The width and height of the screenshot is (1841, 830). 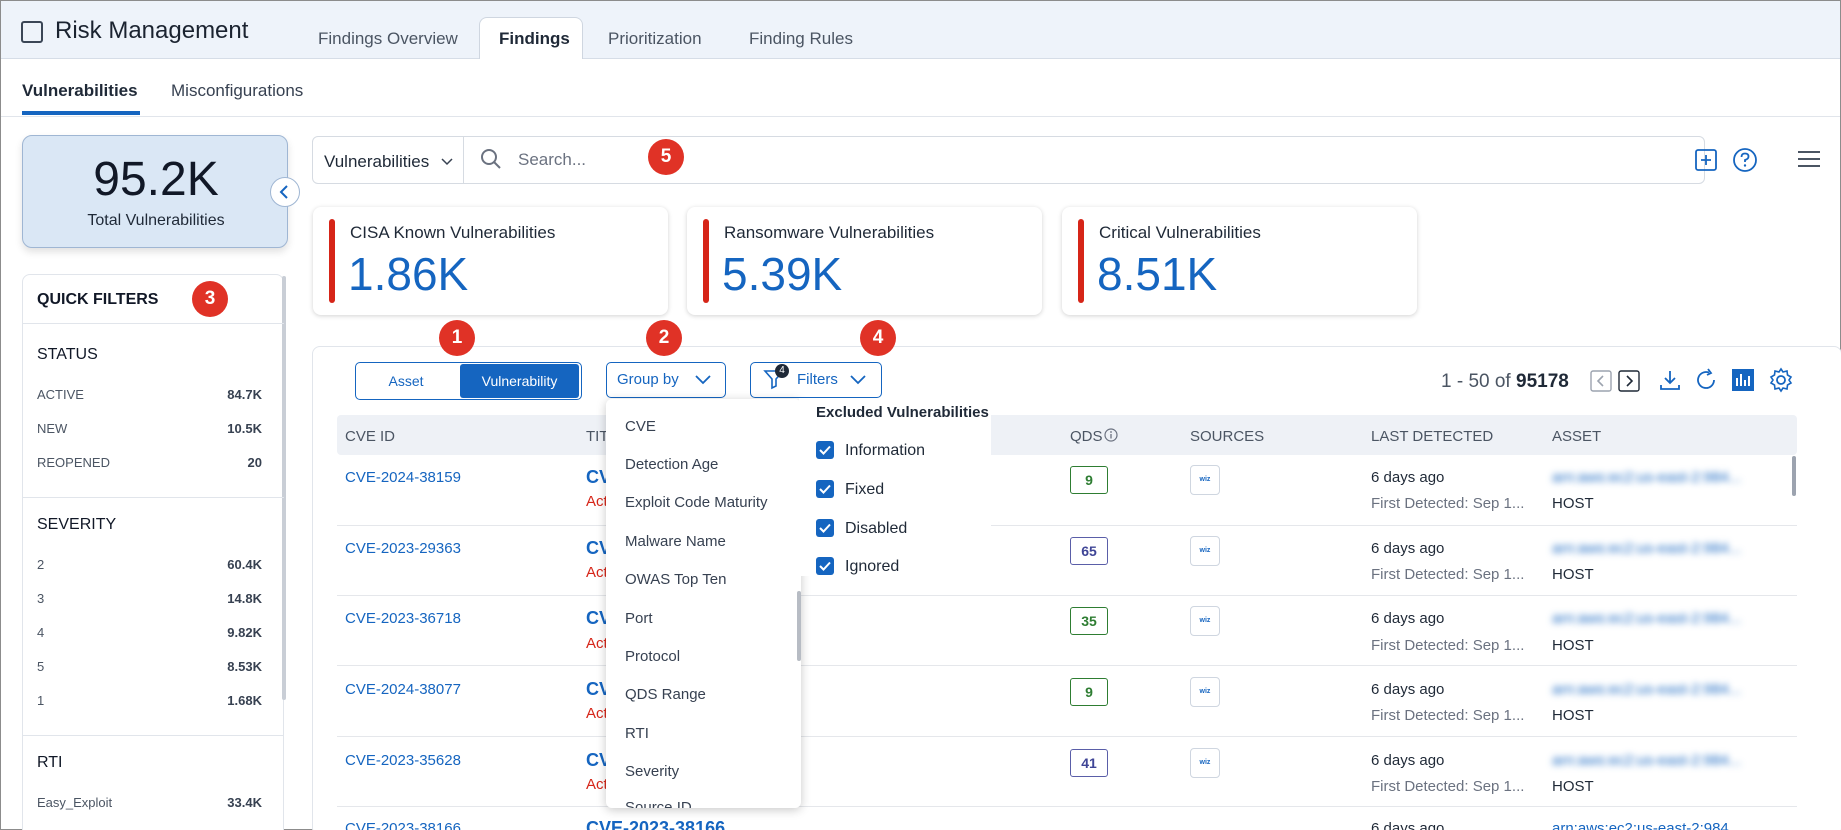 What do you see at coordinates (703, 603) in the screenshot?
I see `group-by-dropdown` at bounding box center [703, 603].